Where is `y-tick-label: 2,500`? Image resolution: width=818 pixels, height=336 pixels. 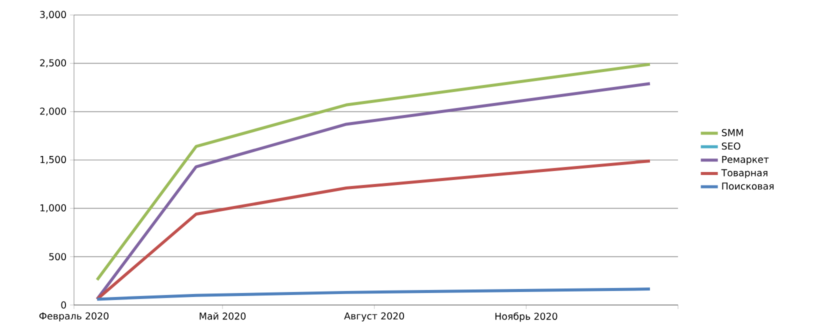 y-tick-label: 2,500 is located at coordinates (53, 63).